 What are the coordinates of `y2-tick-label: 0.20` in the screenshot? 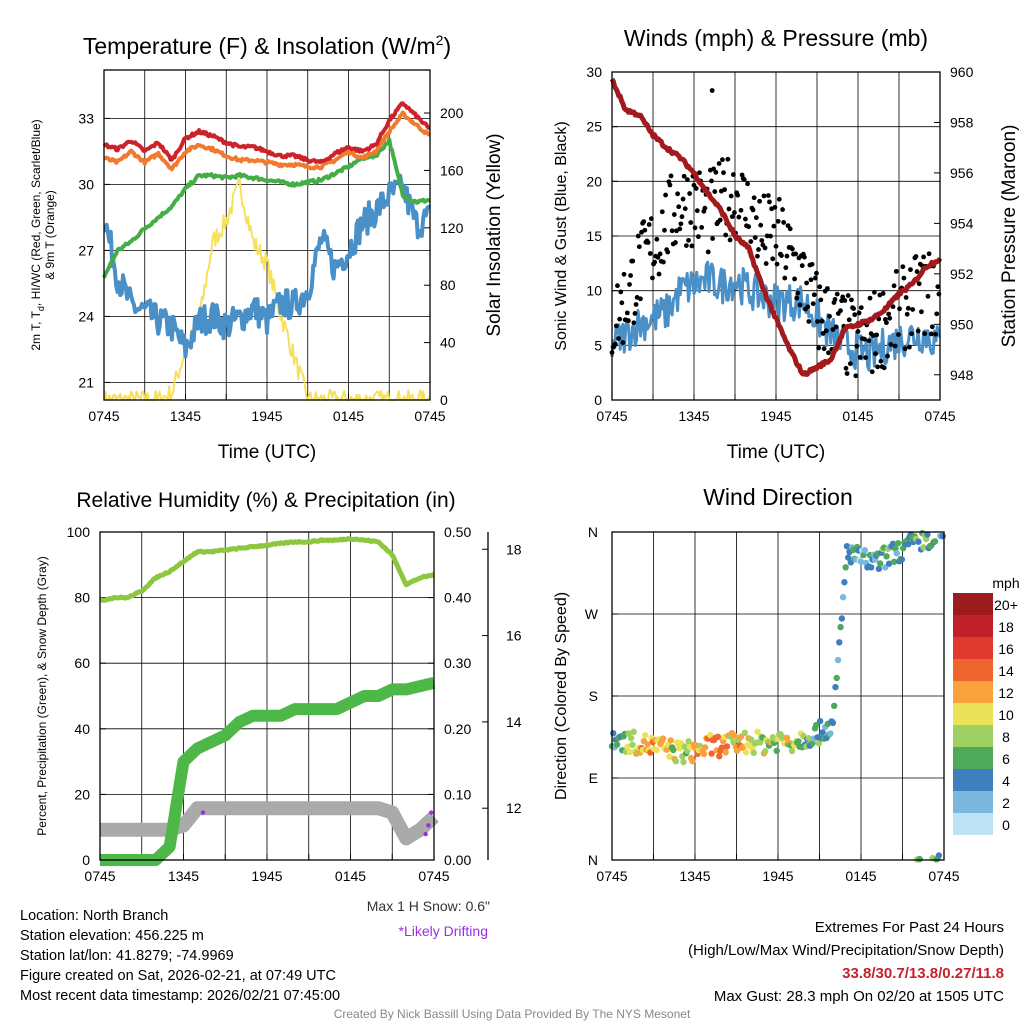 It's located at (457, 729).